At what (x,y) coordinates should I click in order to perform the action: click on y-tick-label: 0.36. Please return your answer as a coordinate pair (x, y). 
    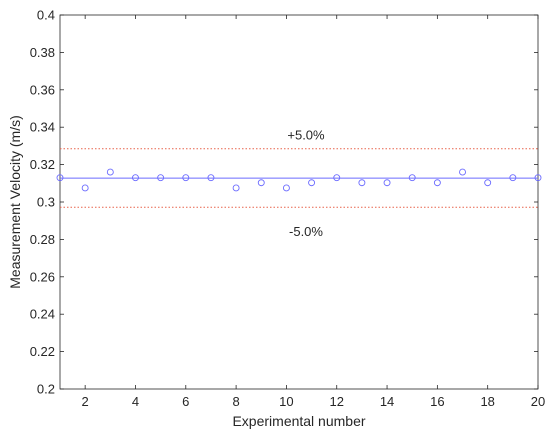
    Looking at the image, I should click on (42, 89).